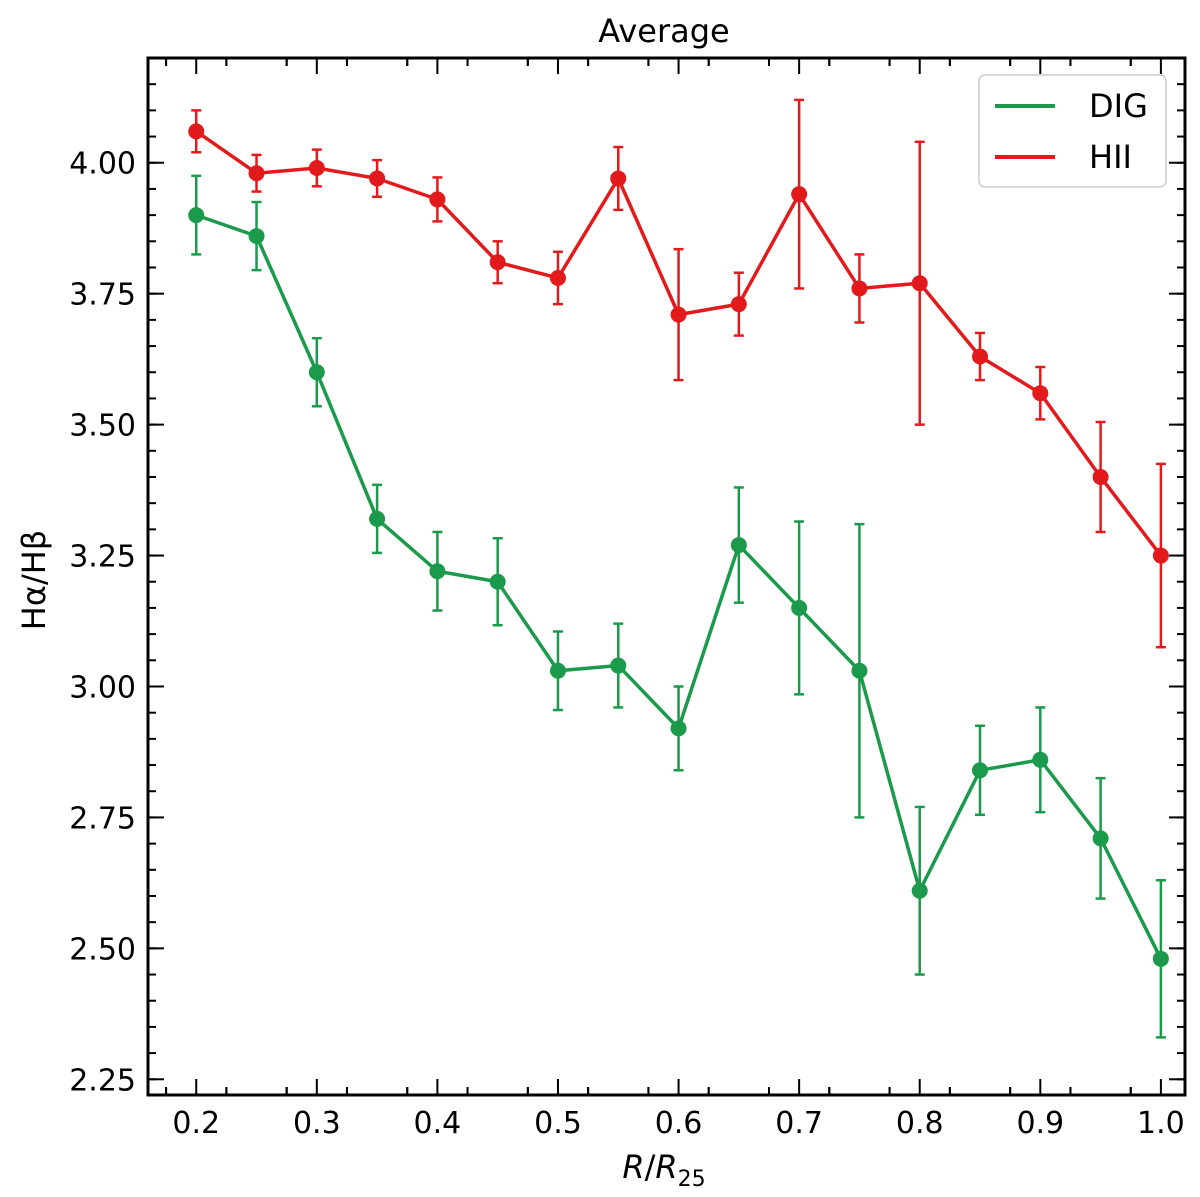 The width and height of the screenshot is (1200, 1197). Describe the element at coordinates (102, 1080) in the screenshot. I see `y-tick-label: 2.25` at that location.